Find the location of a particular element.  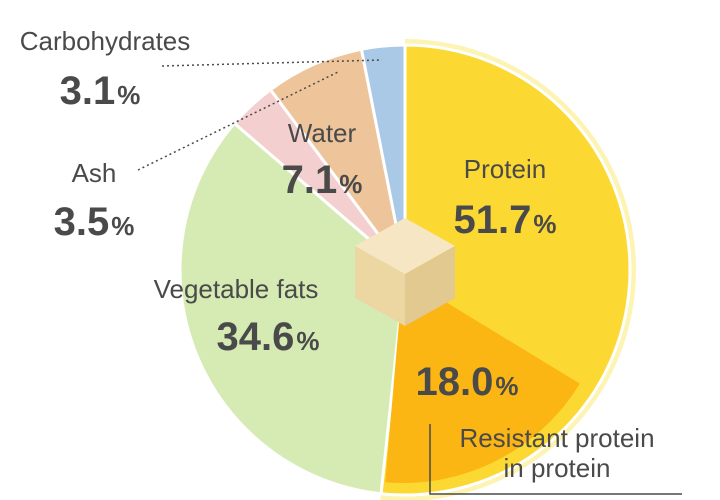

resistant-protein-value: 18.0% is located at coordinates (467, 382).